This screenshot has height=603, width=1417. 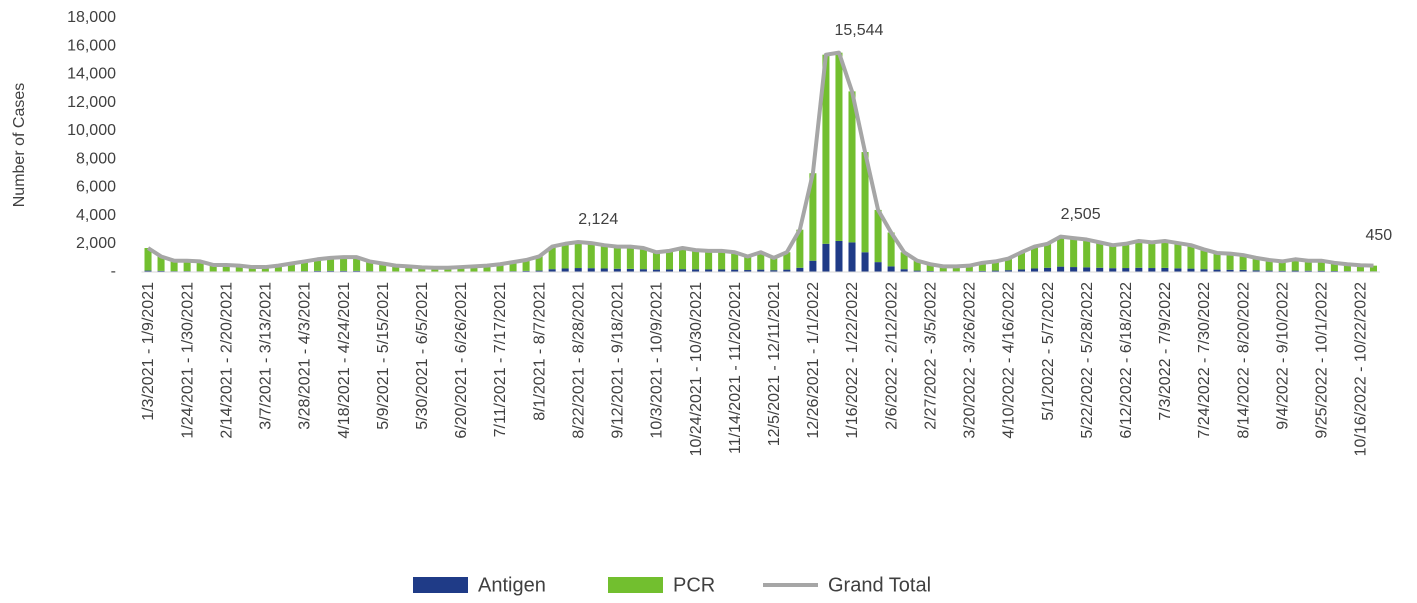 I want to click on x-tick-label: 6/20/2021 - 6/26/2021, so click(x=461, y=360).